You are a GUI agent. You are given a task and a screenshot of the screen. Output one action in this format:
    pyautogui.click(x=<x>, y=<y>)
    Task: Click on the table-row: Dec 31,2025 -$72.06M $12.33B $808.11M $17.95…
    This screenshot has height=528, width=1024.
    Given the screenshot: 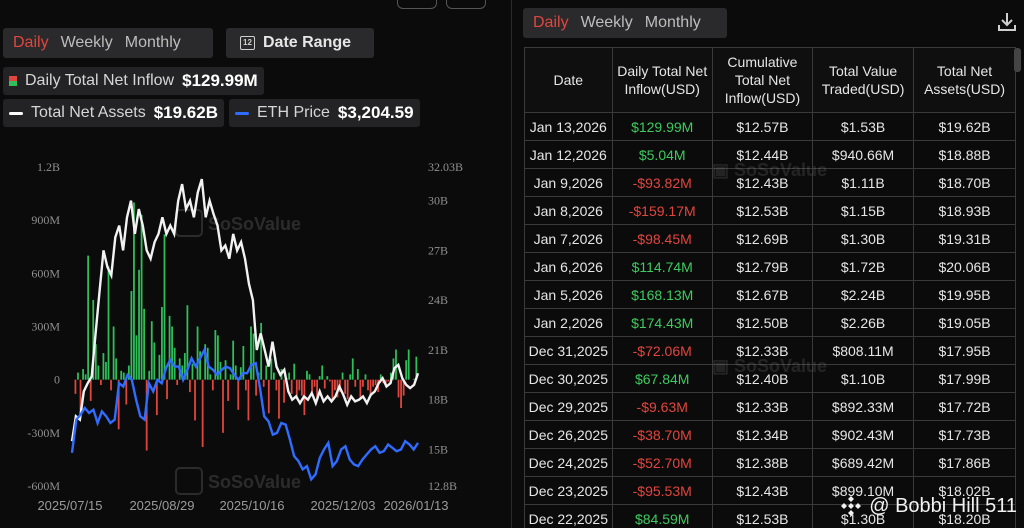 What is the action you would take?
    pyautogui.click(x=770, y=350)
    